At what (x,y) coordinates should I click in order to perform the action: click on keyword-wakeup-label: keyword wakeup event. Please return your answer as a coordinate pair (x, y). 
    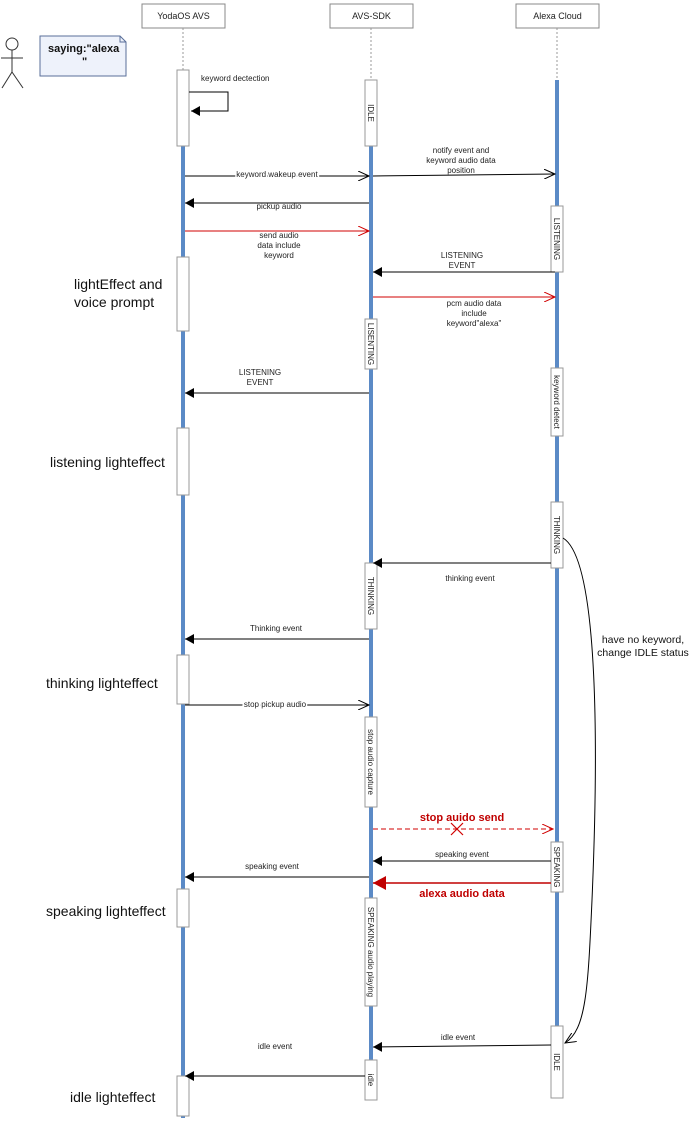
    Looking at the image, I should click on (277, 174).